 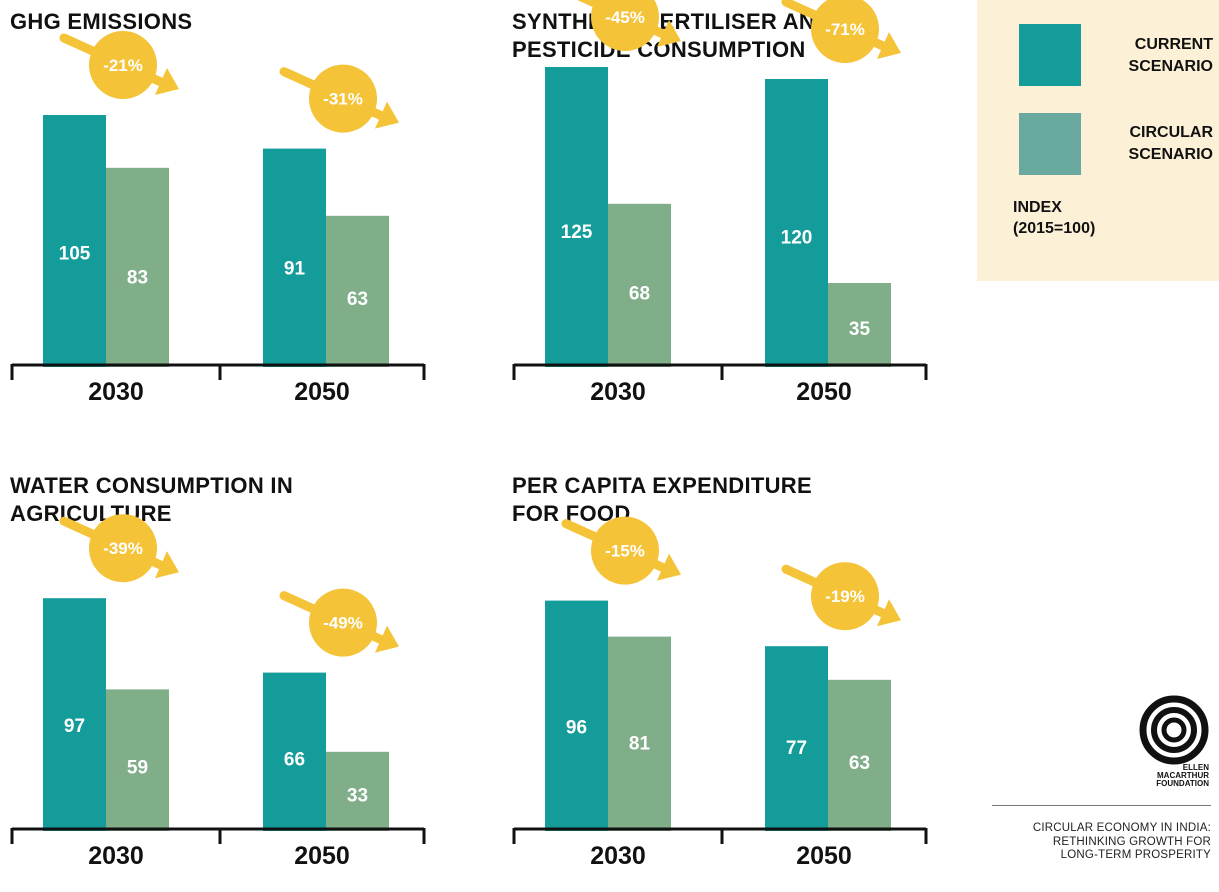 What do you see at coordinates (101, 21) in the screenshot?
I see `chart-title: GHG EMISSIONS` at bounding box center [101, 21].